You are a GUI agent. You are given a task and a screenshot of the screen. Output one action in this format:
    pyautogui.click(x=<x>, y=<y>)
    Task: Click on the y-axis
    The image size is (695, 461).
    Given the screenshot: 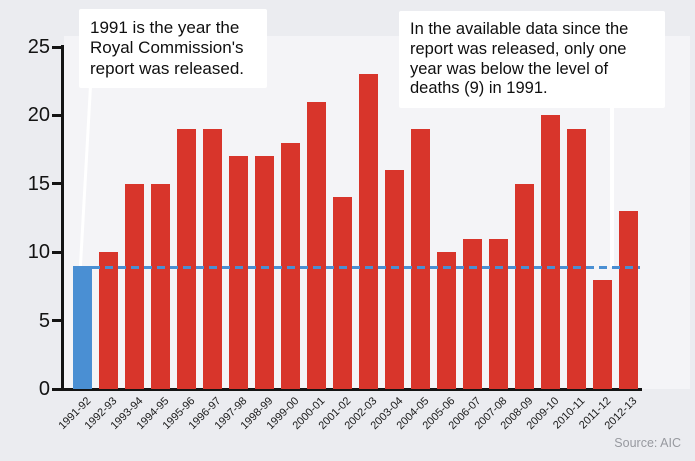 What is the action you would take?
    pyautogui.click(x=62, y=218)
    